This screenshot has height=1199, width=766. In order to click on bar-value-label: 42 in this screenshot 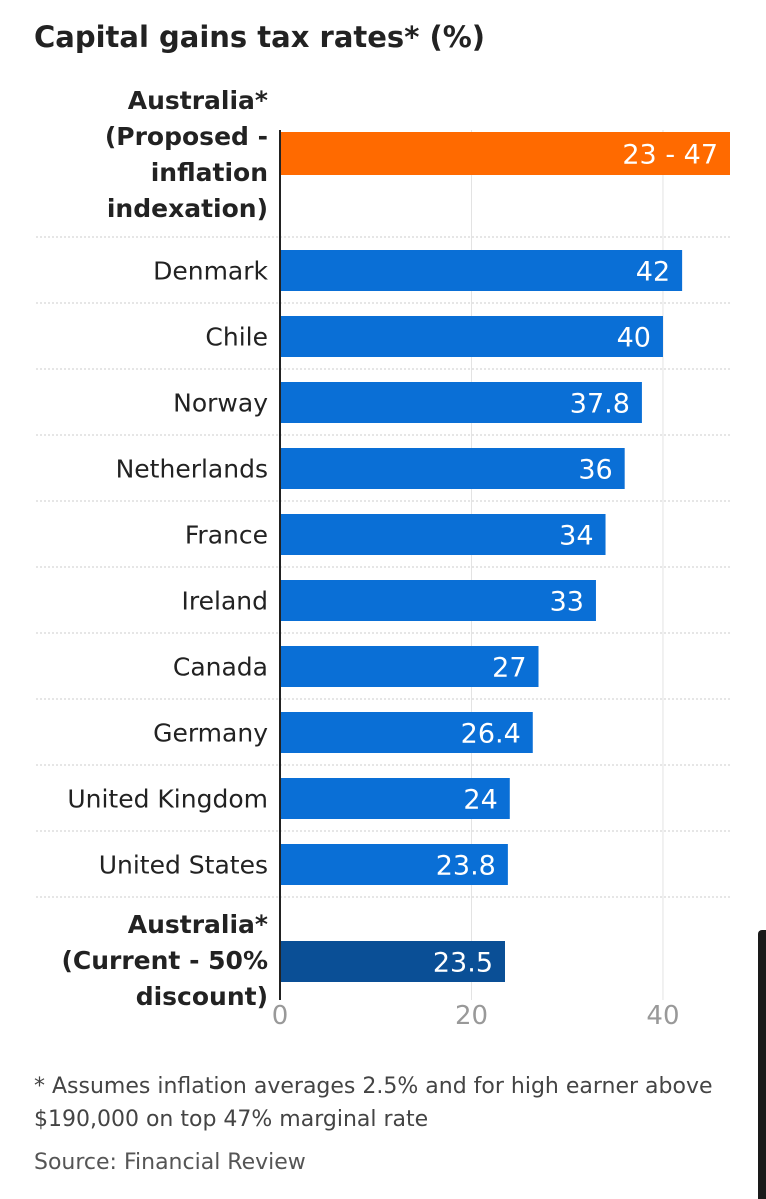, I will do `click(653, 272)`.